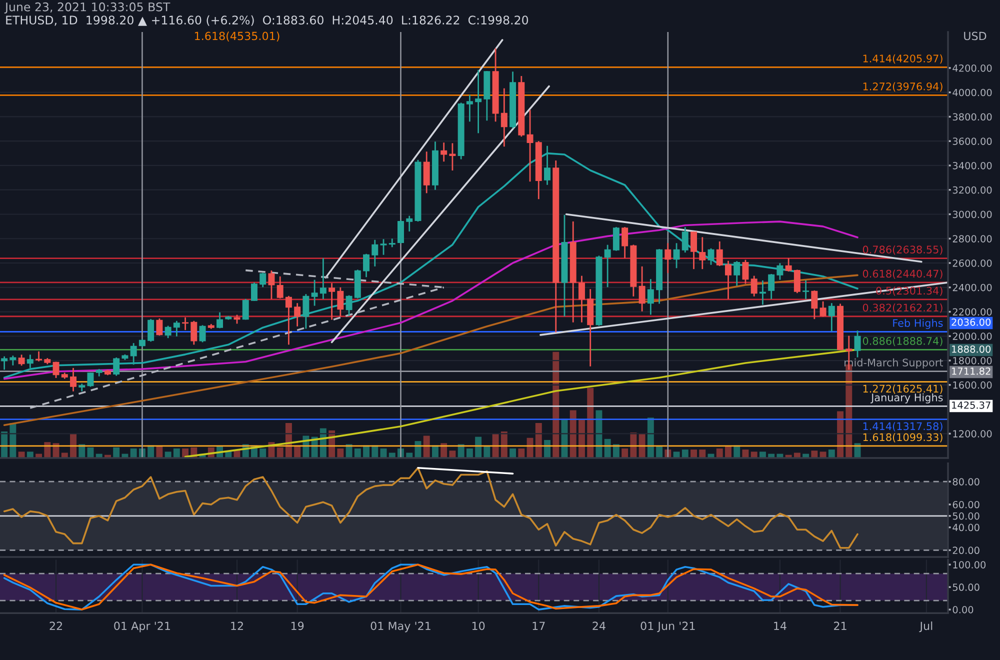 This screenshot has height=660, width=1000. Describe the element at coordinates (966, 528) in the screenshot. I see `y-tick-label: 40.00` at that location.